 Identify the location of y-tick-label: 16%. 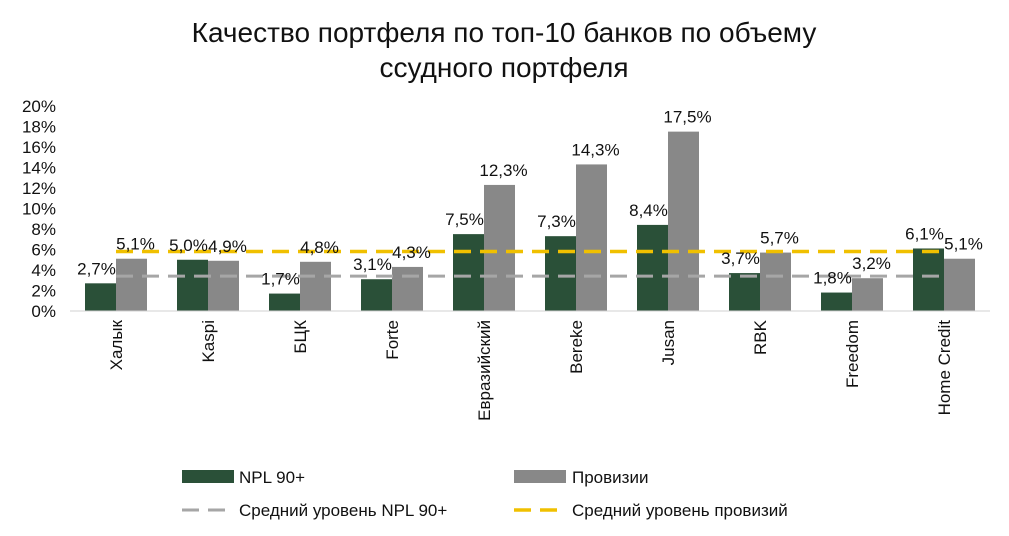
(39, 147).